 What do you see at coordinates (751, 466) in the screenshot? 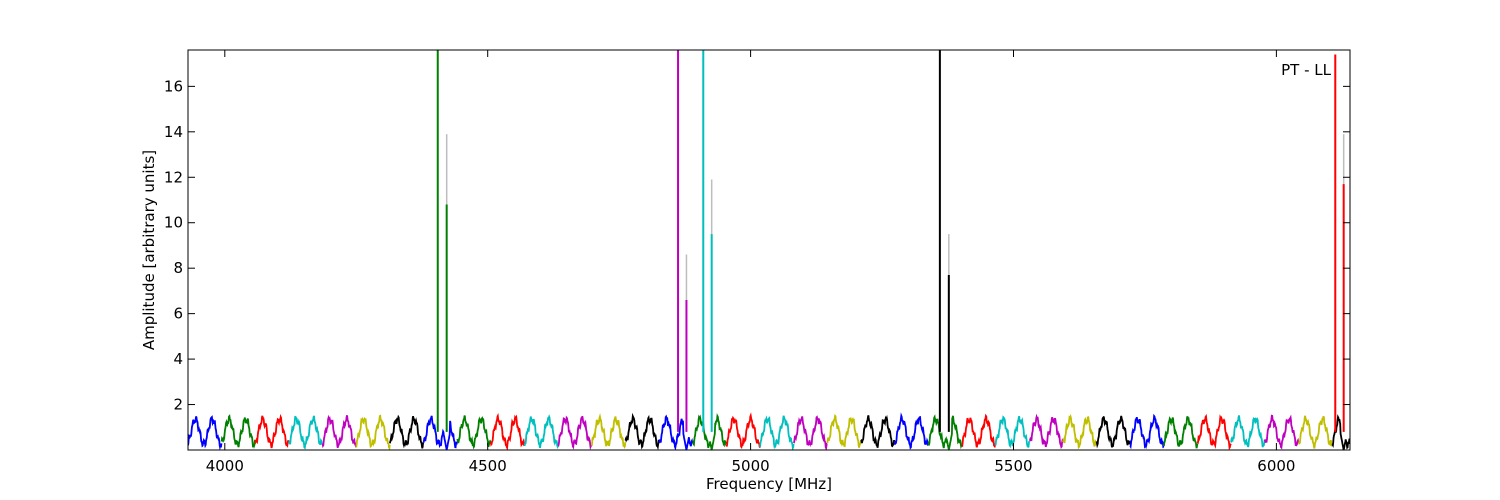
I see `x-tick-label: 5000` at bounding box center [751, 466].